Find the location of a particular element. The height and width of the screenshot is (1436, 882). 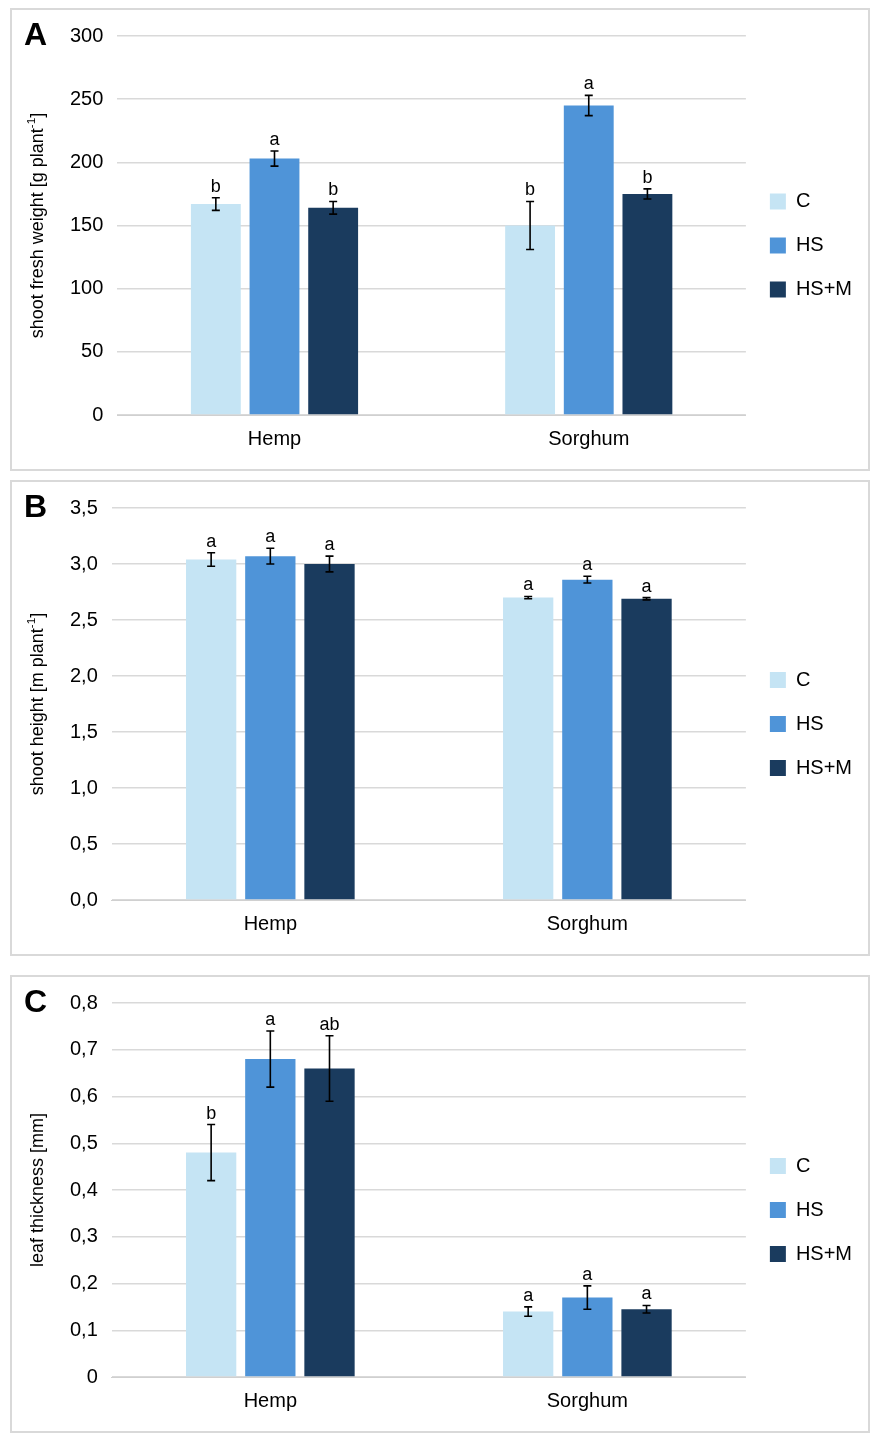

y-tick-label: 1,0 is located at coordinates (83, 786).